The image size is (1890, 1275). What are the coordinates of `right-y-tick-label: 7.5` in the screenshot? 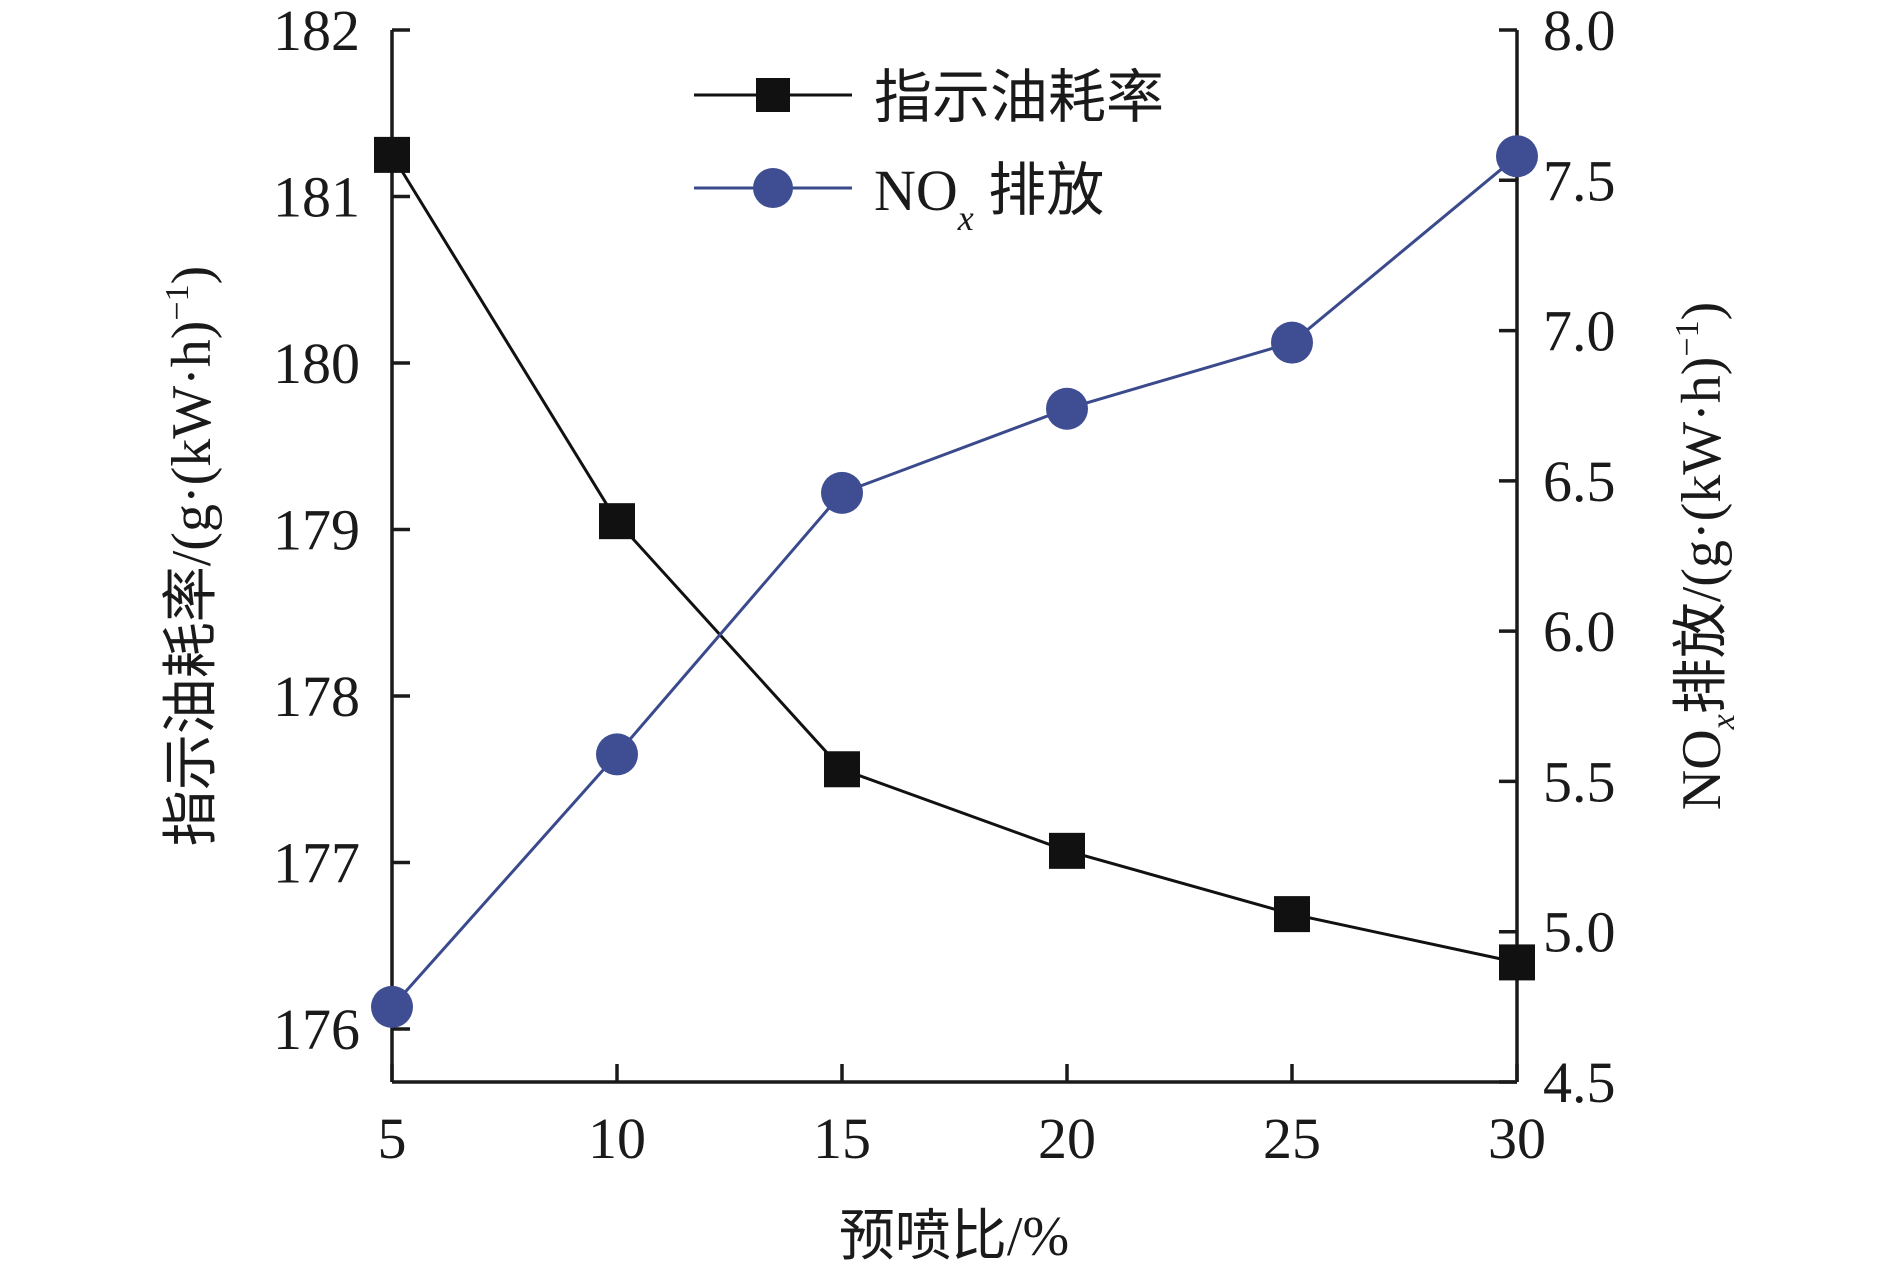 It's located at (1579, 180).